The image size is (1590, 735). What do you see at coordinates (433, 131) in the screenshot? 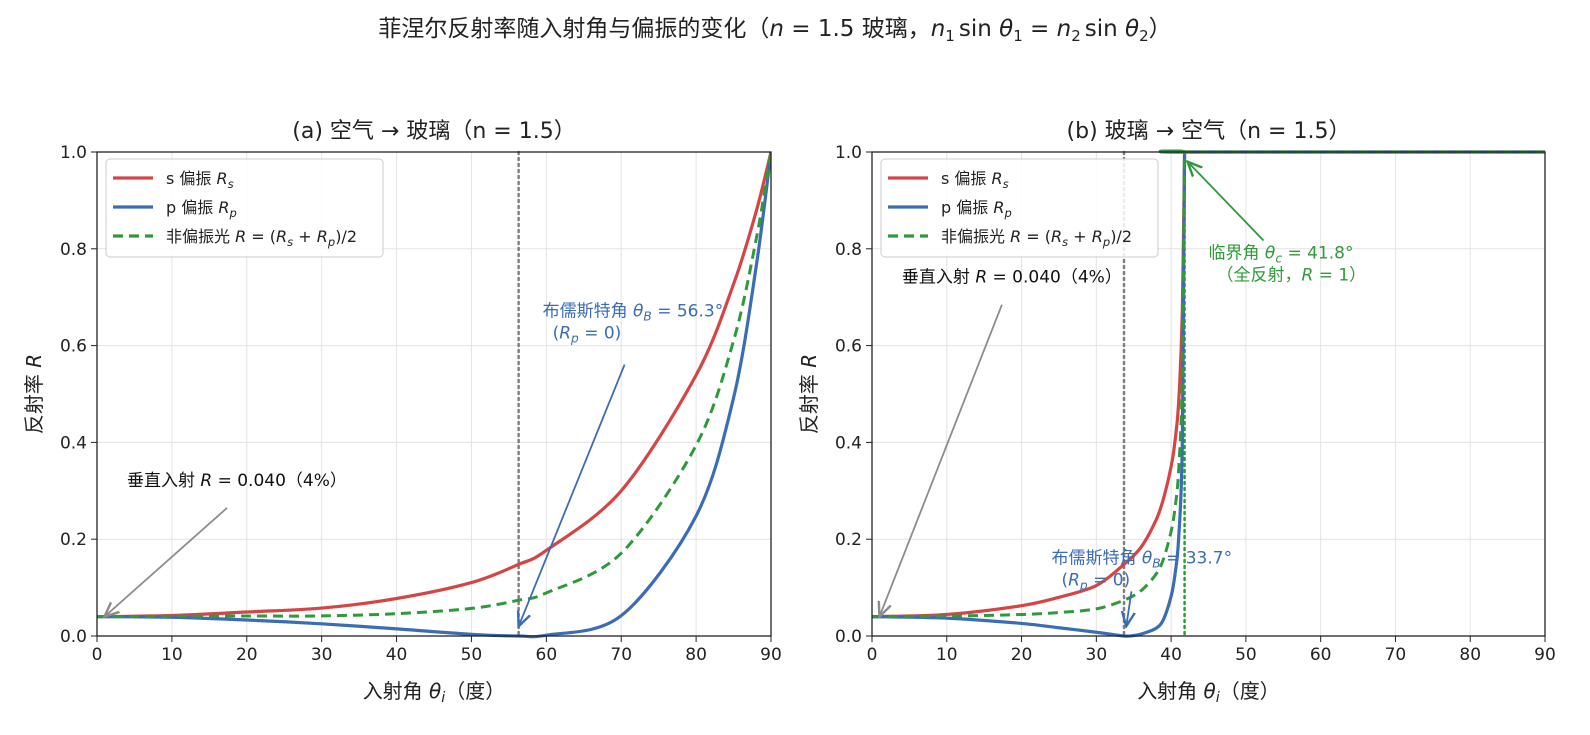
I see `panel-title: (a) 空气 → 玻璃（n = 1.5）` at bounding box center [433, 131].